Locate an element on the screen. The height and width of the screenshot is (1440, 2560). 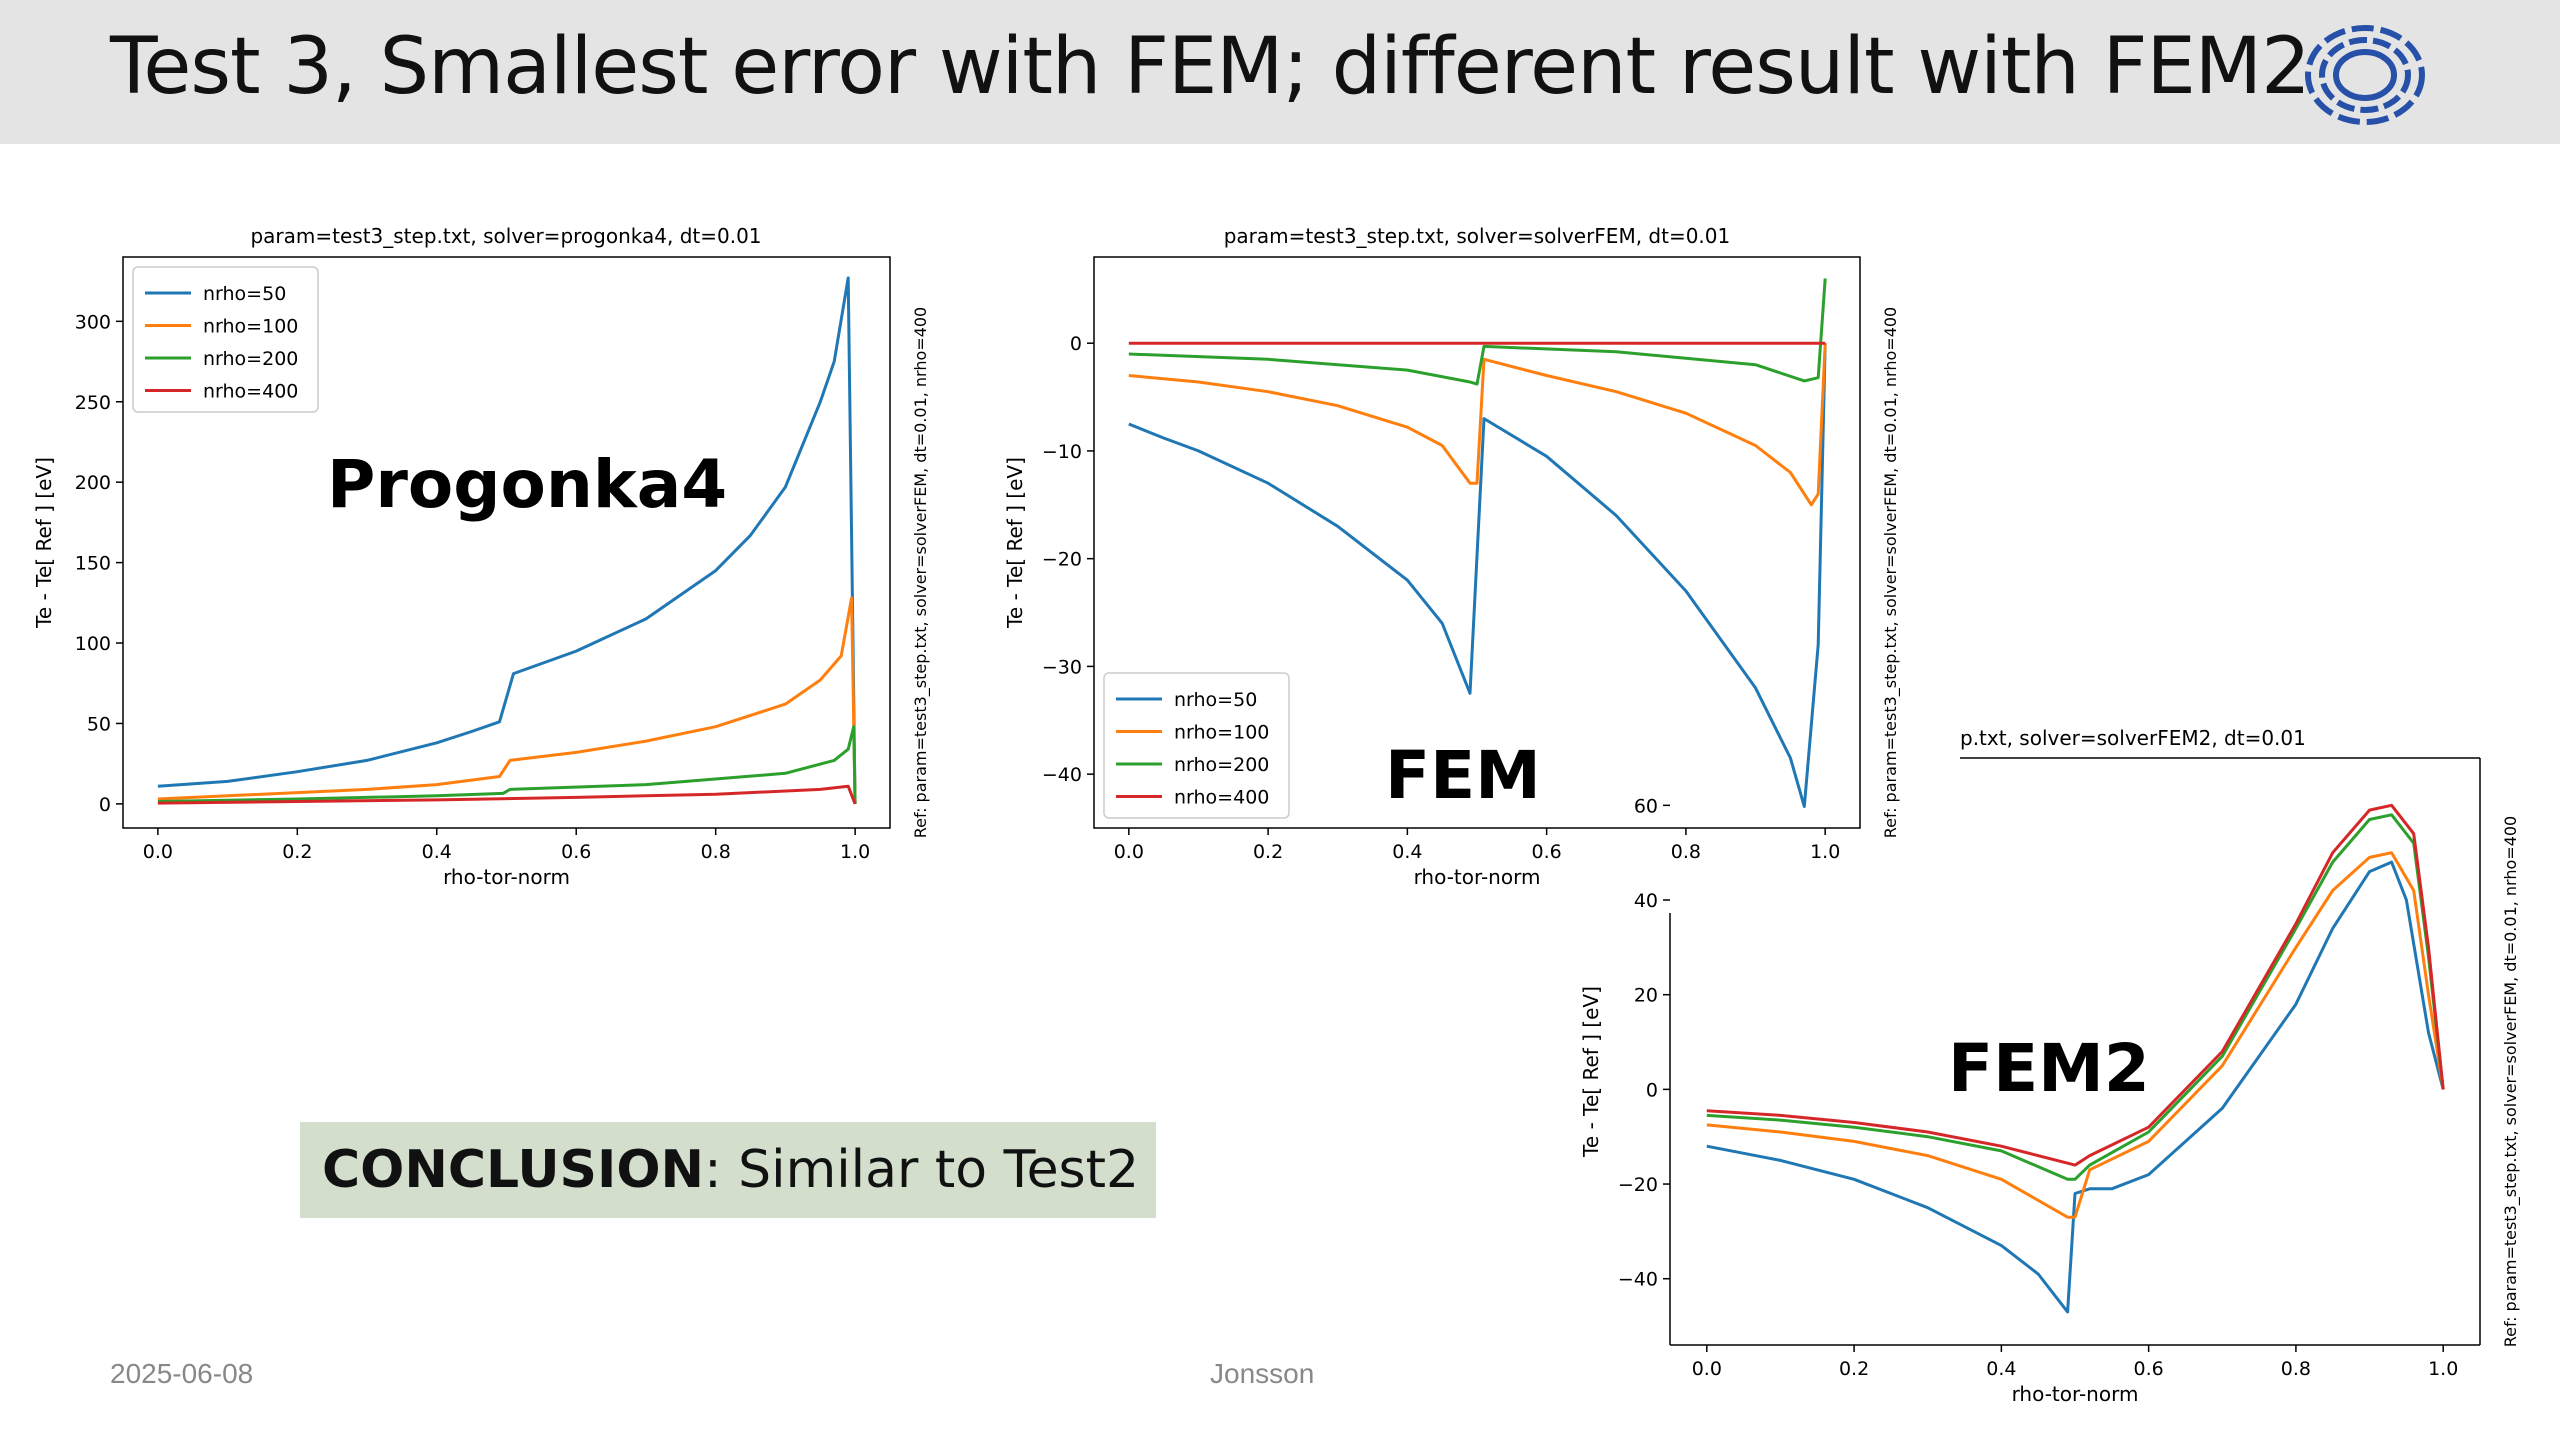
fem2-label: FEM2 is located at coordinates (2049, 1068).